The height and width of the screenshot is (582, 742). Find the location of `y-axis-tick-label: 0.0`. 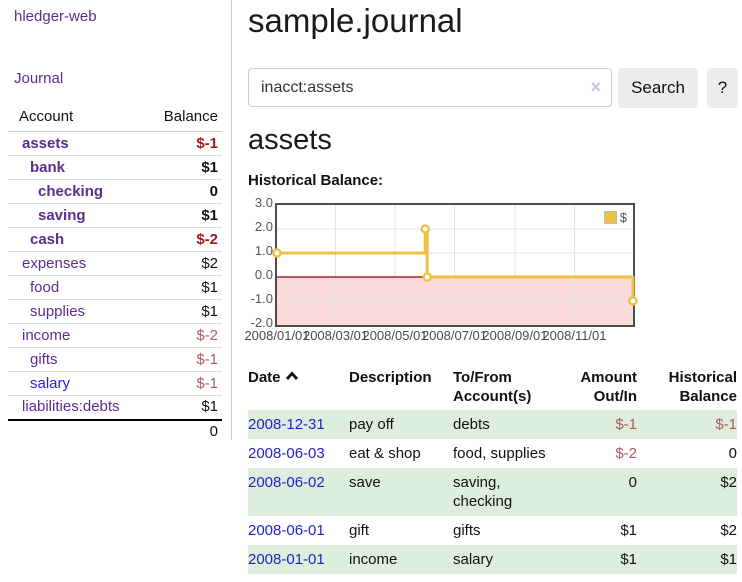

y-axis-tick-label: 0.0 is located at coordinates (263, 274).